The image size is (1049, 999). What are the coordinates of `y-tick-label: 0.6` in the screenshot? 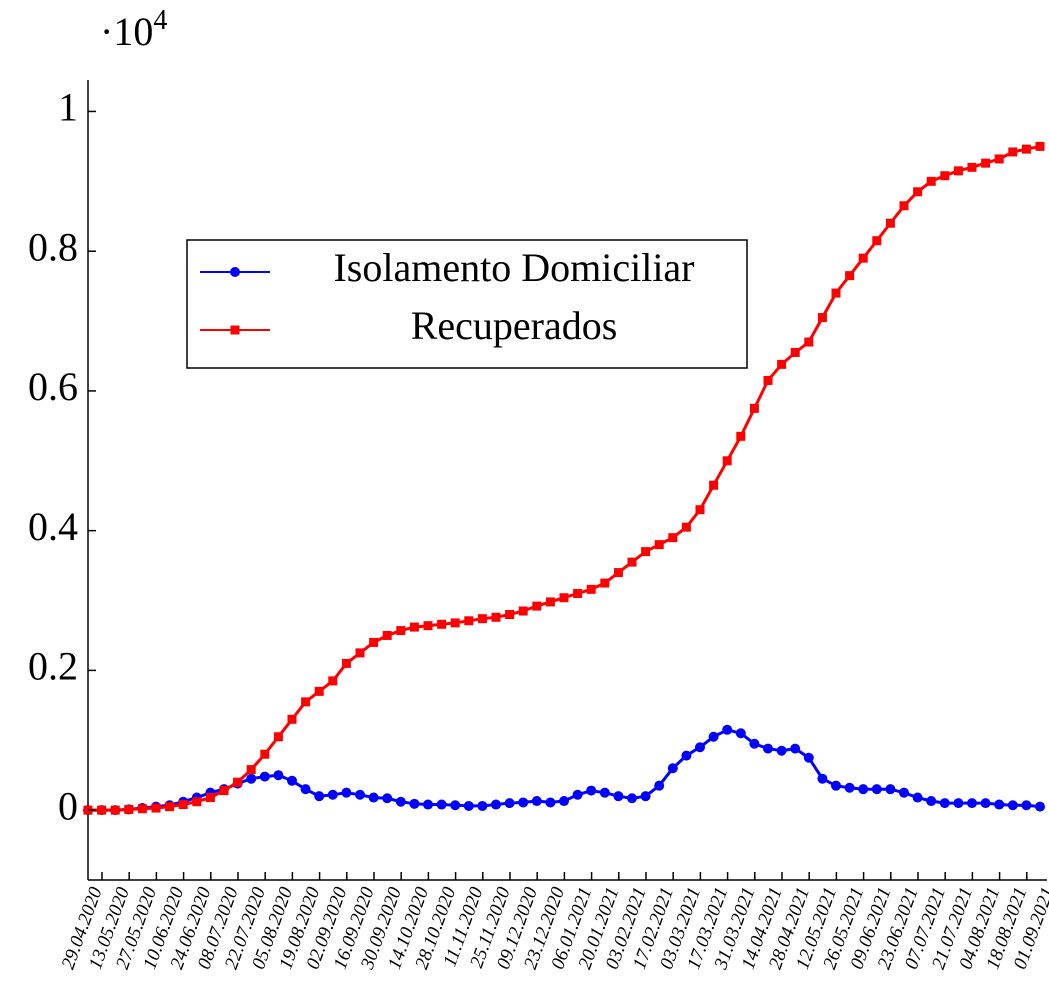 It's located at (53, 386).